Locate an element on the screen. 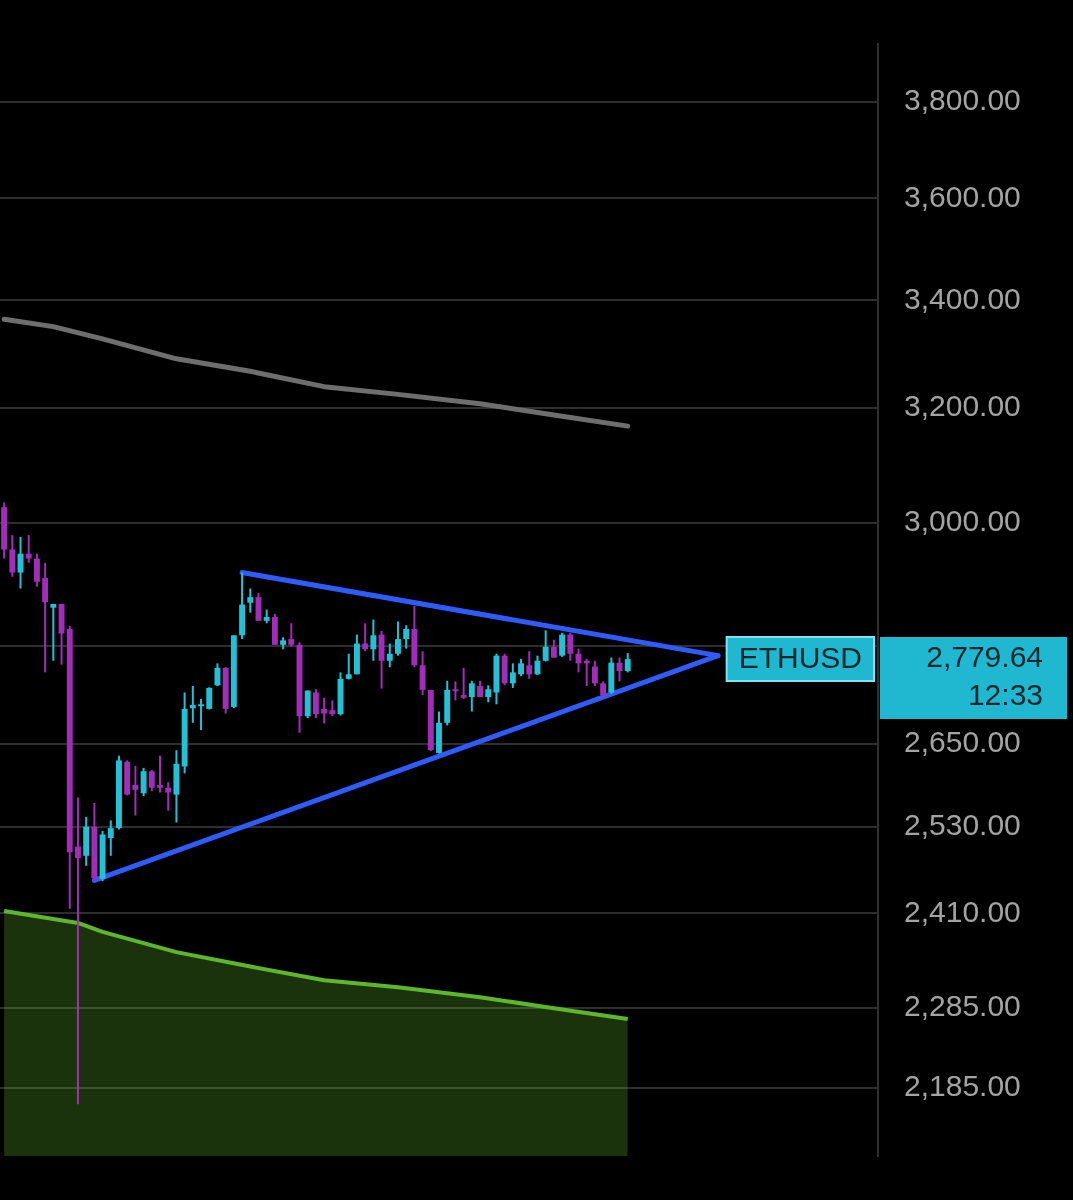  y-tick-label: 2,285.00 is located at coordinates (962, 1006).